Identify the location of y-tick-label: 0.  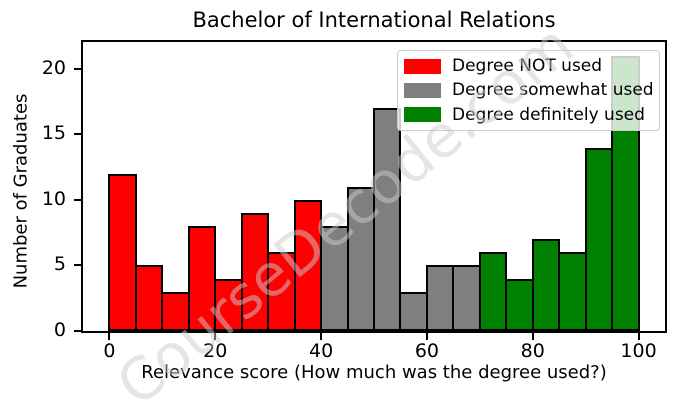
(59, 330).